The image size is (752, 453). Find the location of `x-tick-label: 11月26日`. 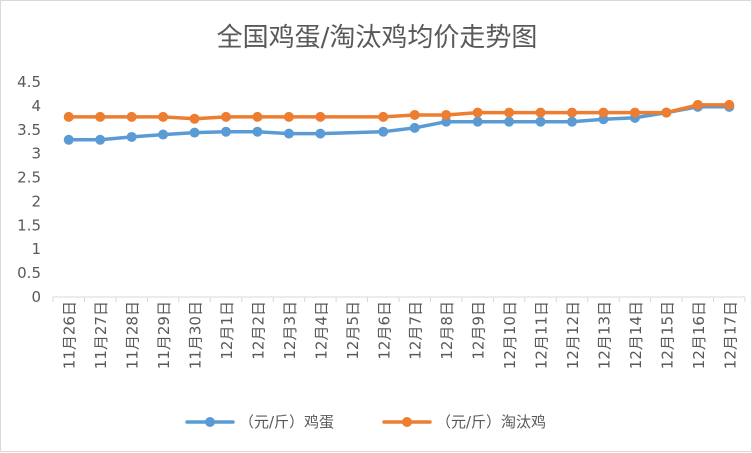

x-tick-label: 11月26日 is located at coordinates (70, 335).